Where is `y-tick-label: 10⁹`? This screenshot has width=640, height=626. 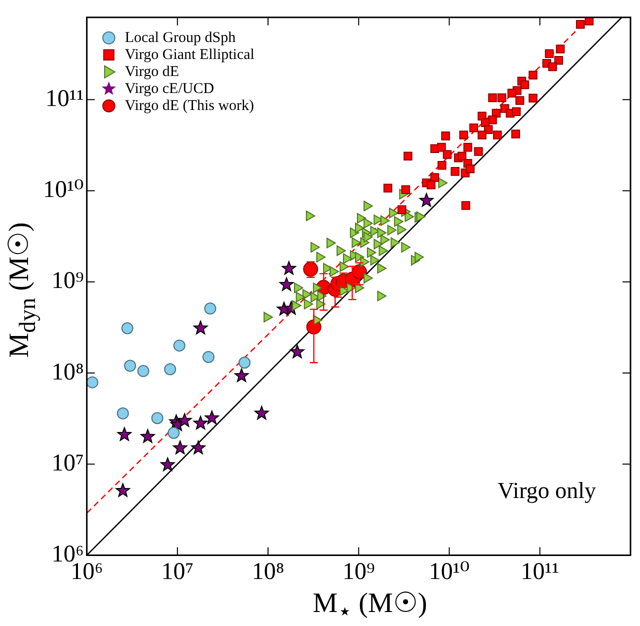 y-tick-label: 10⁹ is located at coordinates (67, 281).